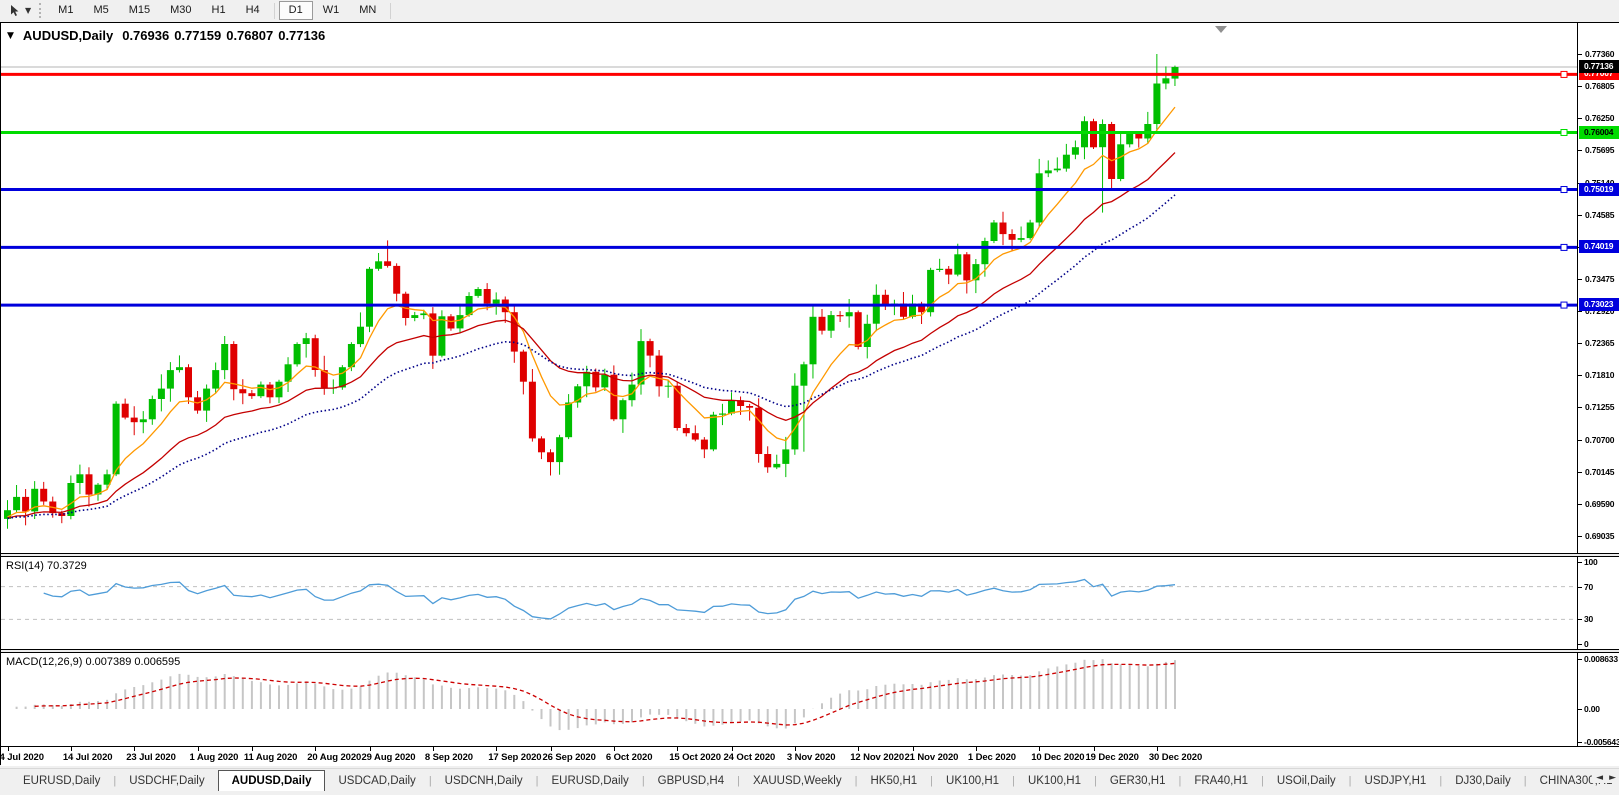  I want to click on chart-tab-xauusd-weekly: XAUUSD,Weekly, so click(797, 781).